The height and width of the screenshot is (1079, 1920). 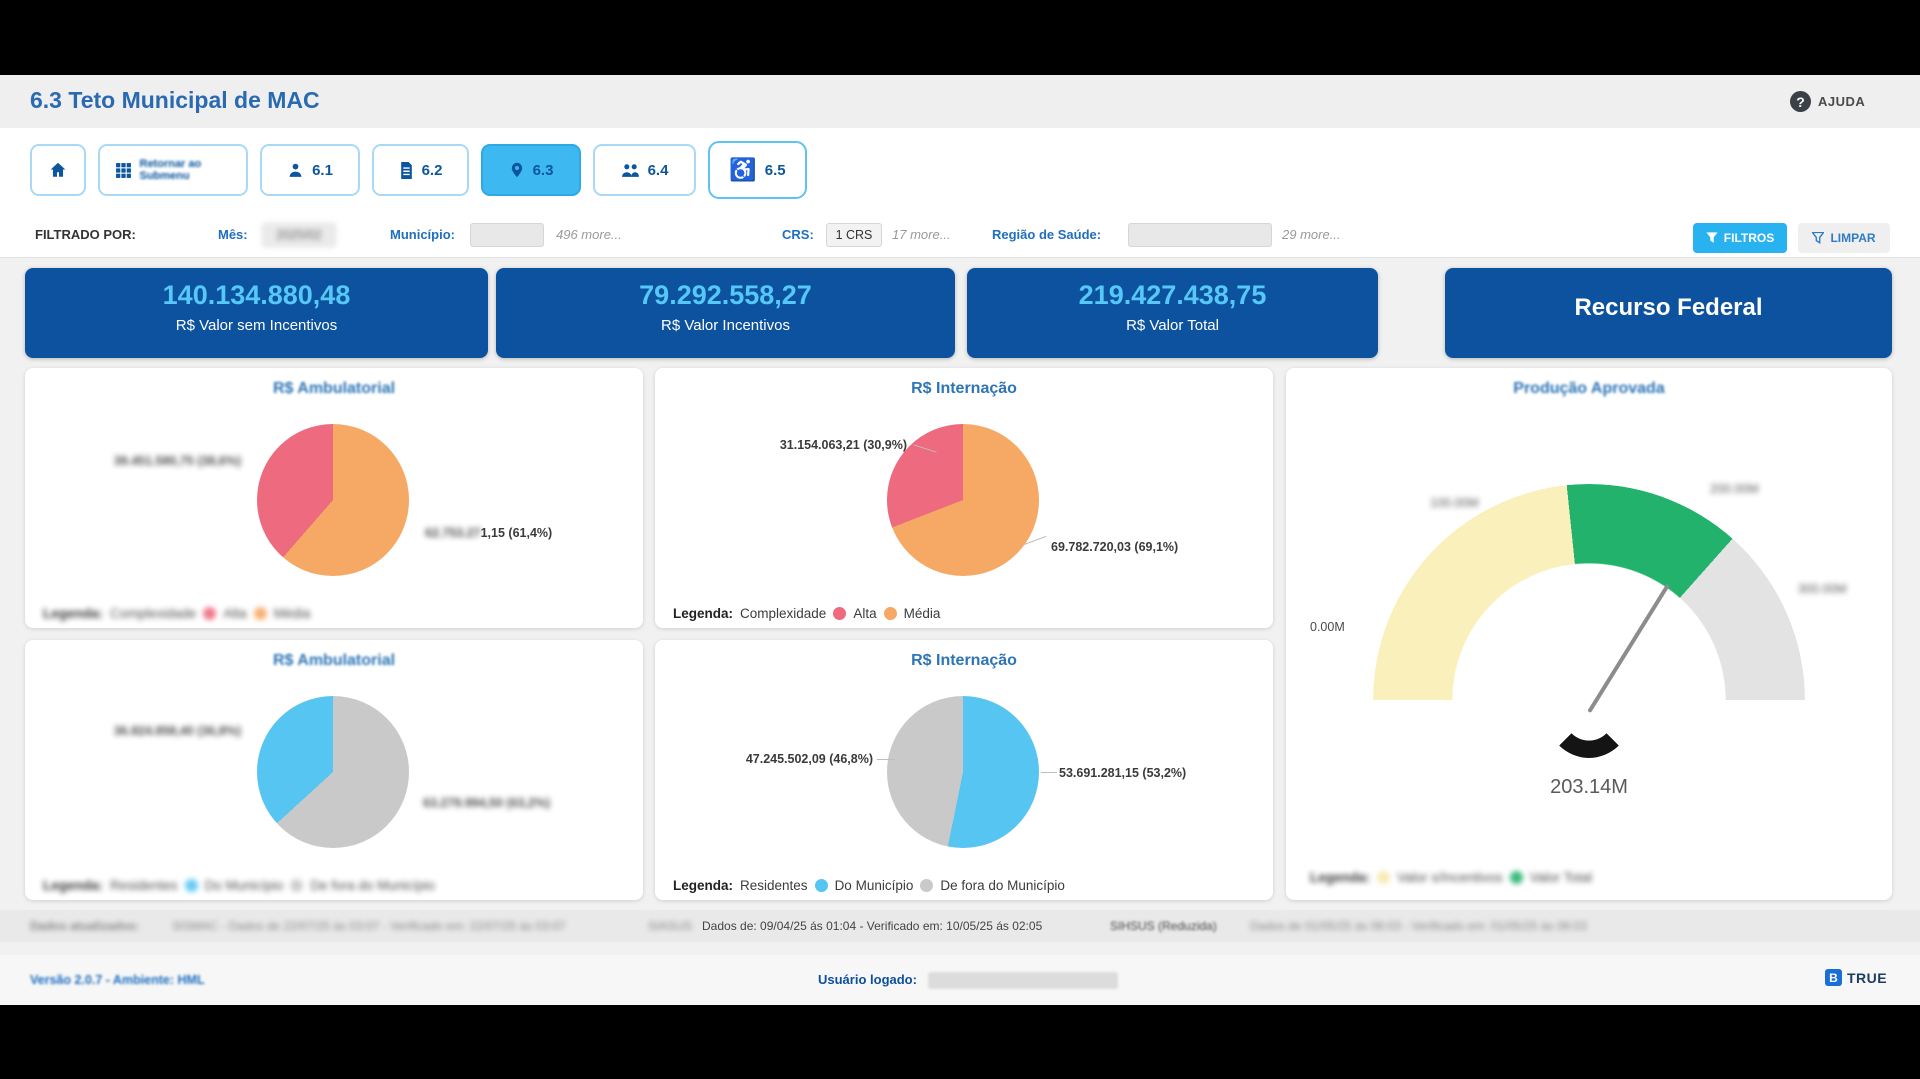 I want to click on filter-label-mes: Mês:, so click(x=233, y=234).